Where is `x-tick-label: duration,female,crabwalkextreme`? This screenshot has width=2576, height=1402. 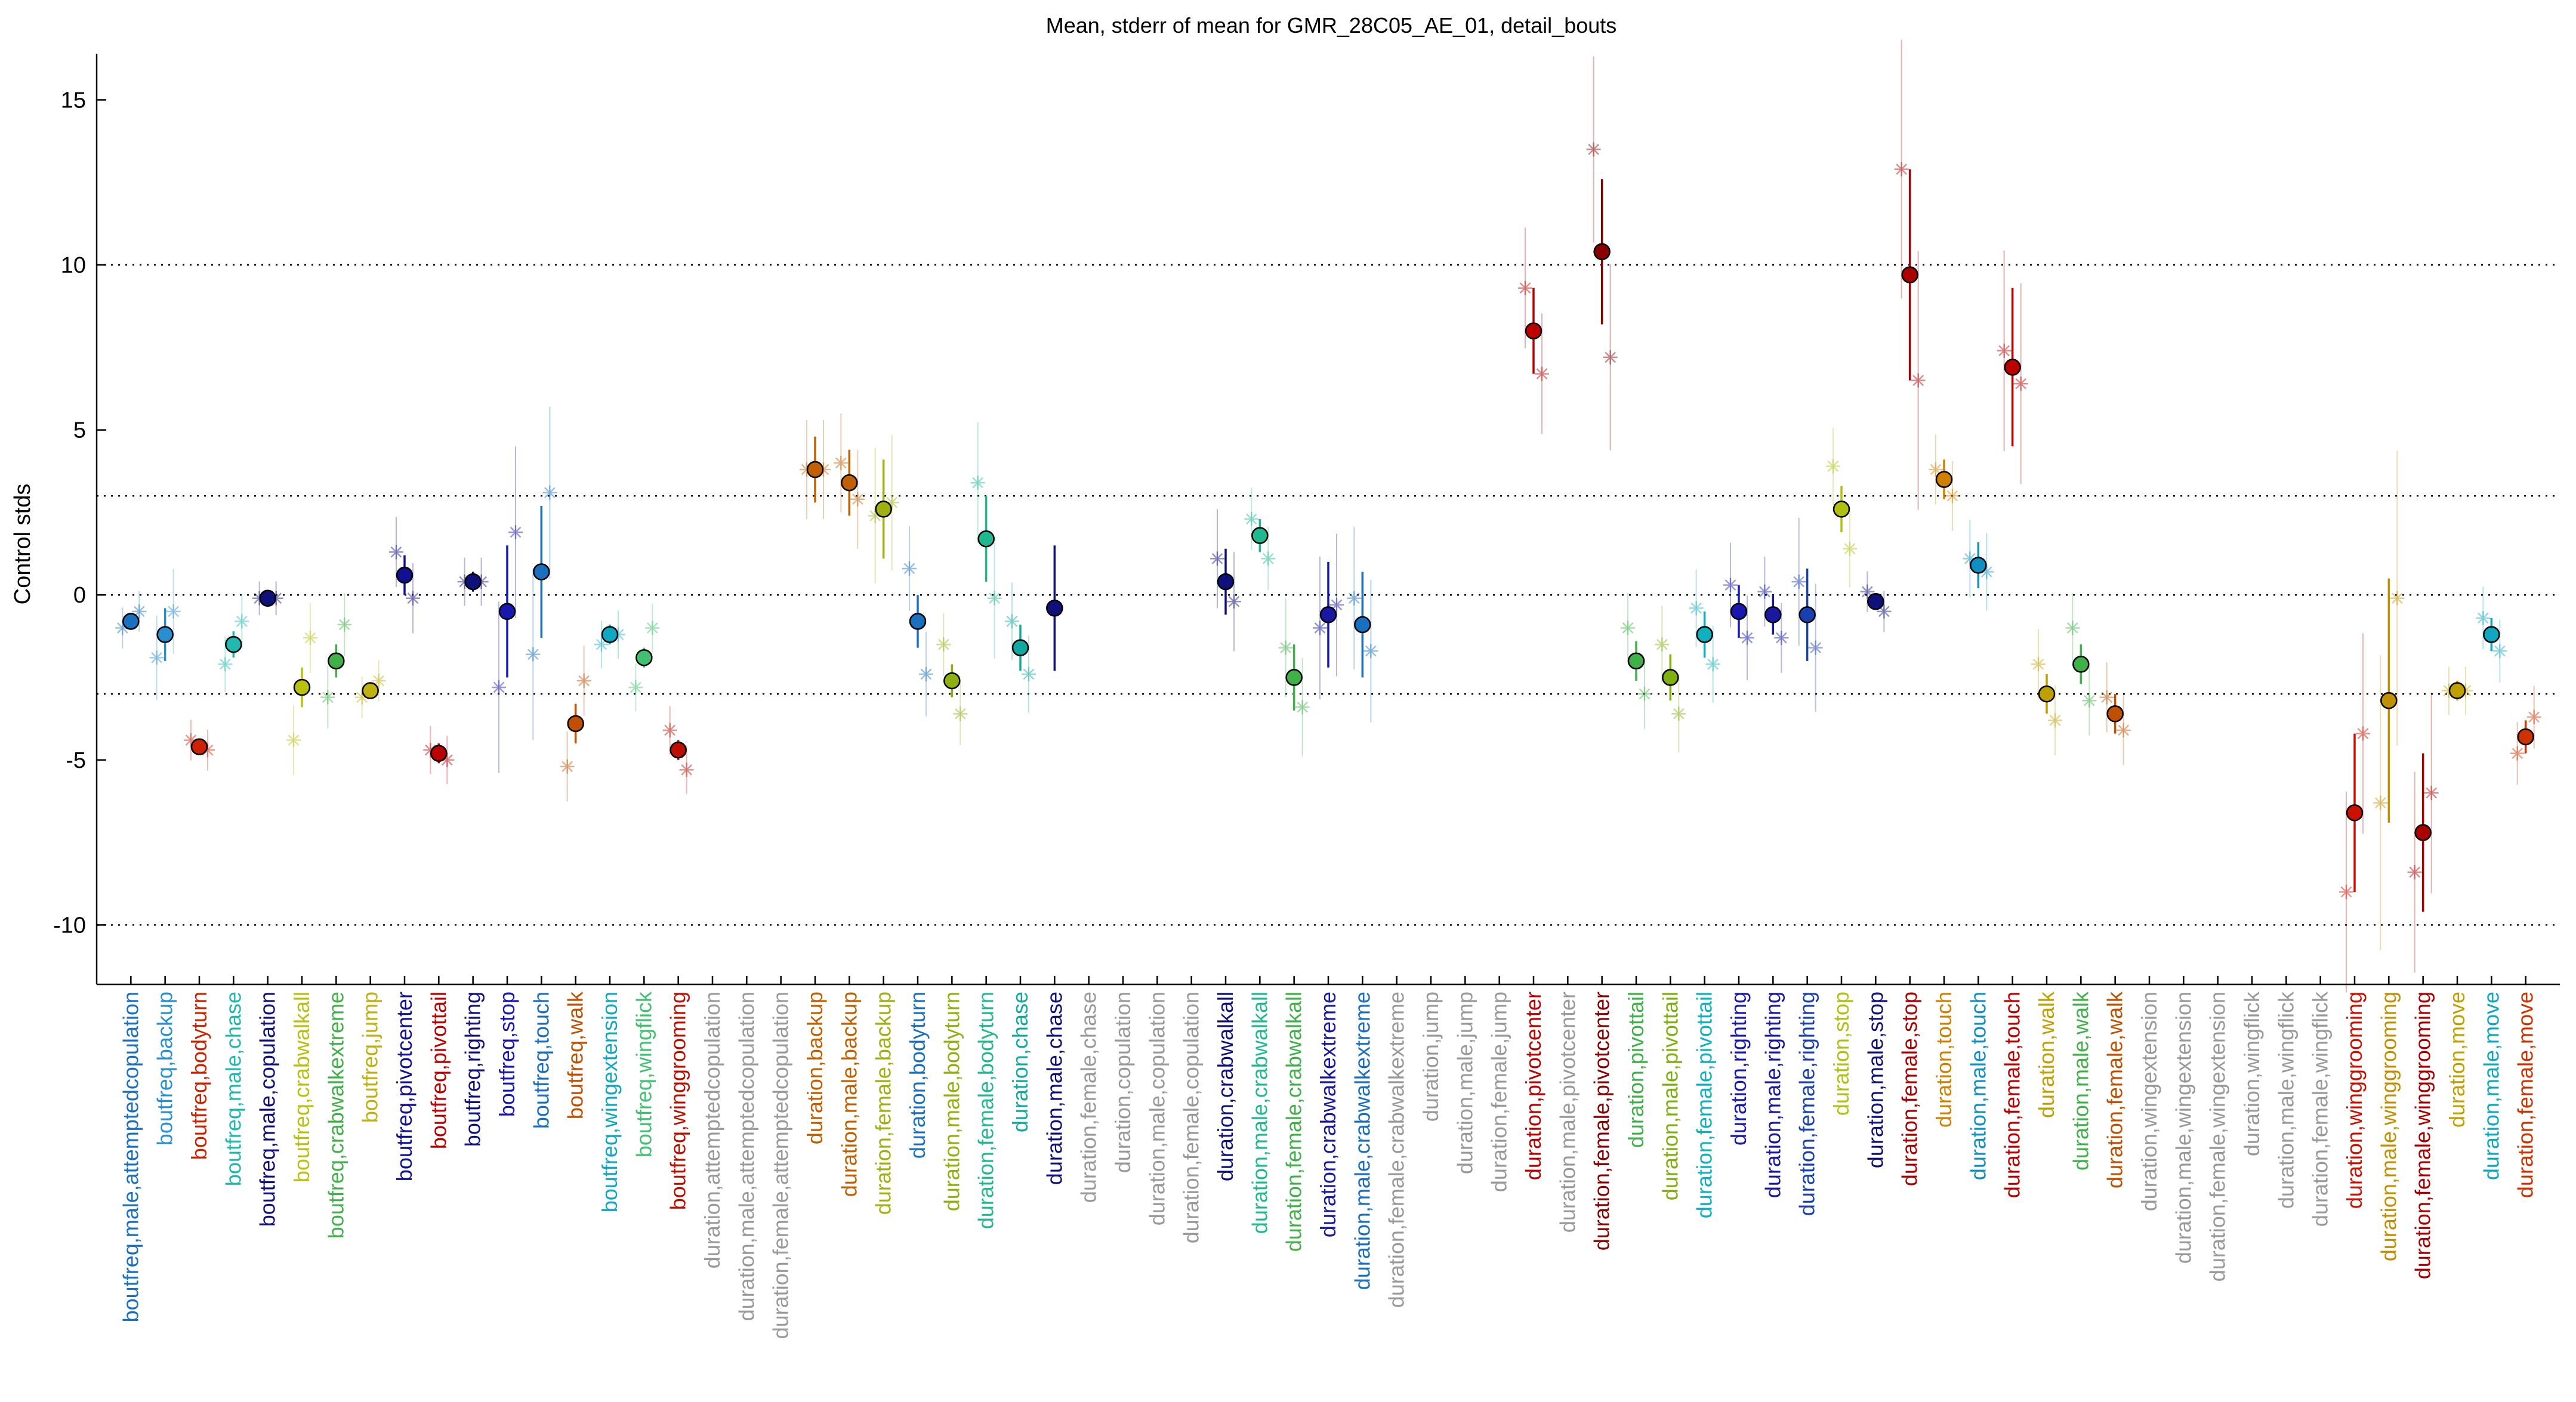 x-tick-label: duration,female,crabwalkextreme is located at coordinates (1396, 1150).